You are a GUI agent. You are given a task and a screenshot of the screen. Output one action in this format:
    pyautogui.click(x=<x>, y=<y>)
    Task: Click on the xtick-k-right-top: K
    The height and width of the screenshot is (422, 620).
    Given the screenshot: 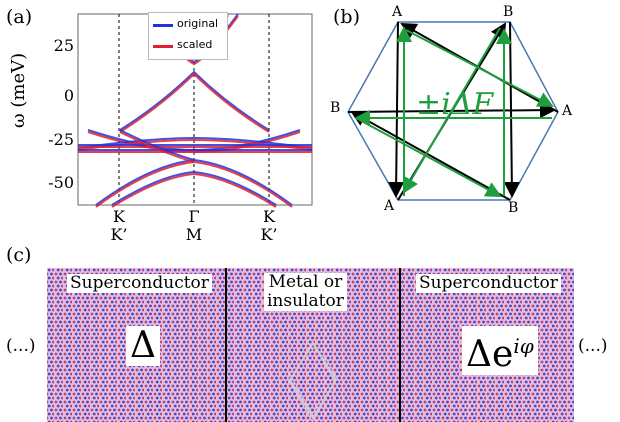 What is the action you would take?
    pyautogui.click(x=269, y=216)
    